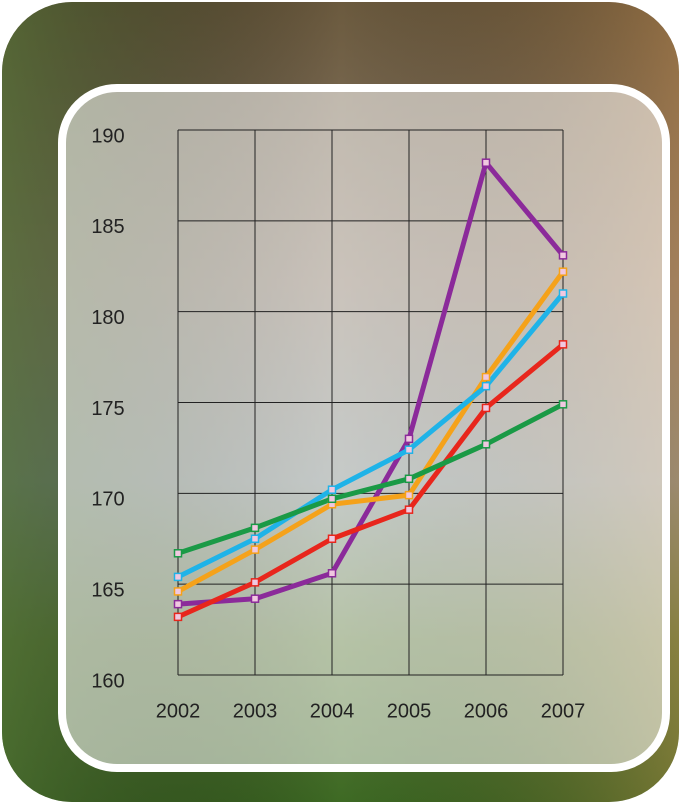 This screenshot has width=681, height=804. Describe the element at coordinates (107, 409) in the screenshot. I see `y-tick-label: 175` at that location.